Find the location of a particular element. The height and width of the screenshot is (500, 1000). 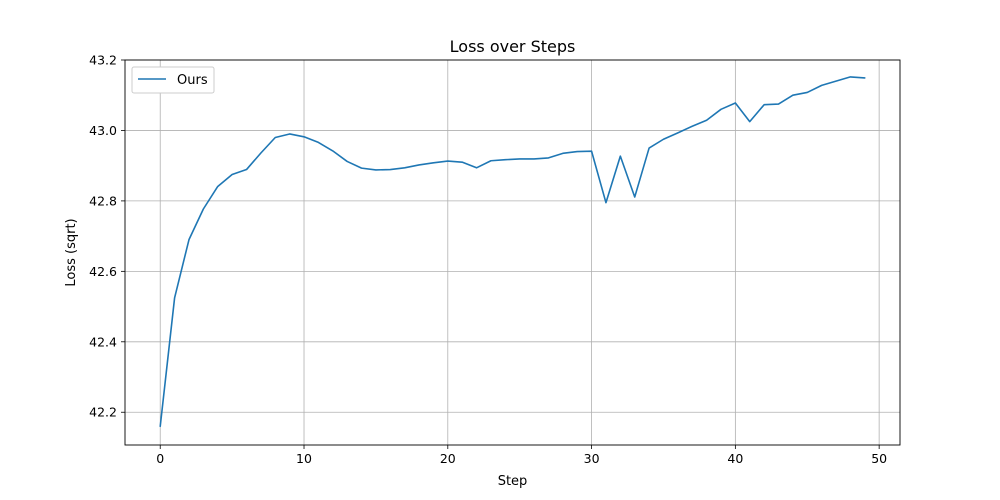

y-tick-label: 42.6 is located at coordinates (103, 271).